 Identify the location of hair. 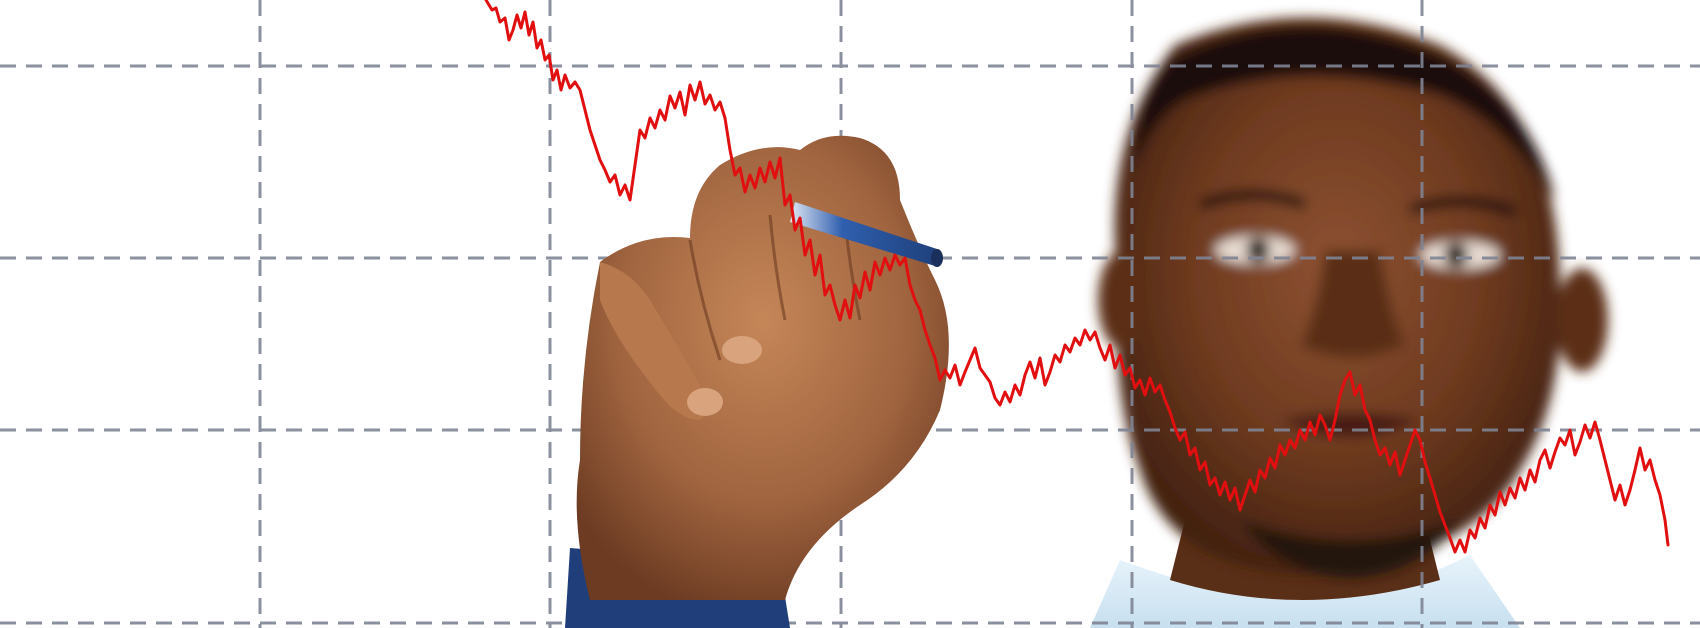
(1344, 113).